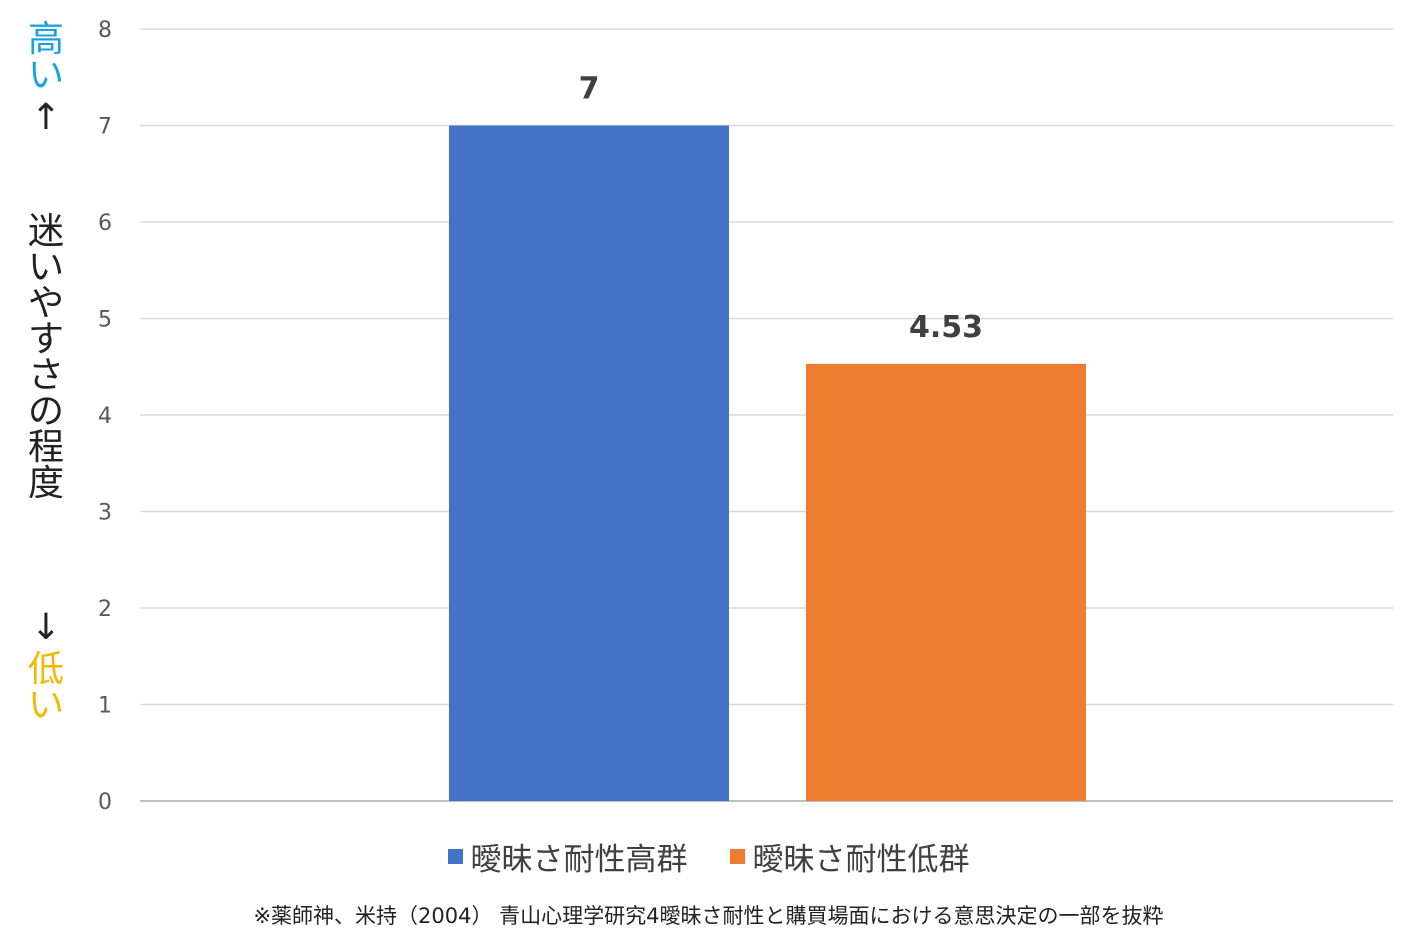 This screenshot has height=940, width=1417. What do you see at coordinates (45, 267) in the screenshot?
I see `y-axis-title-char: い` at bounding box center [45, 267].